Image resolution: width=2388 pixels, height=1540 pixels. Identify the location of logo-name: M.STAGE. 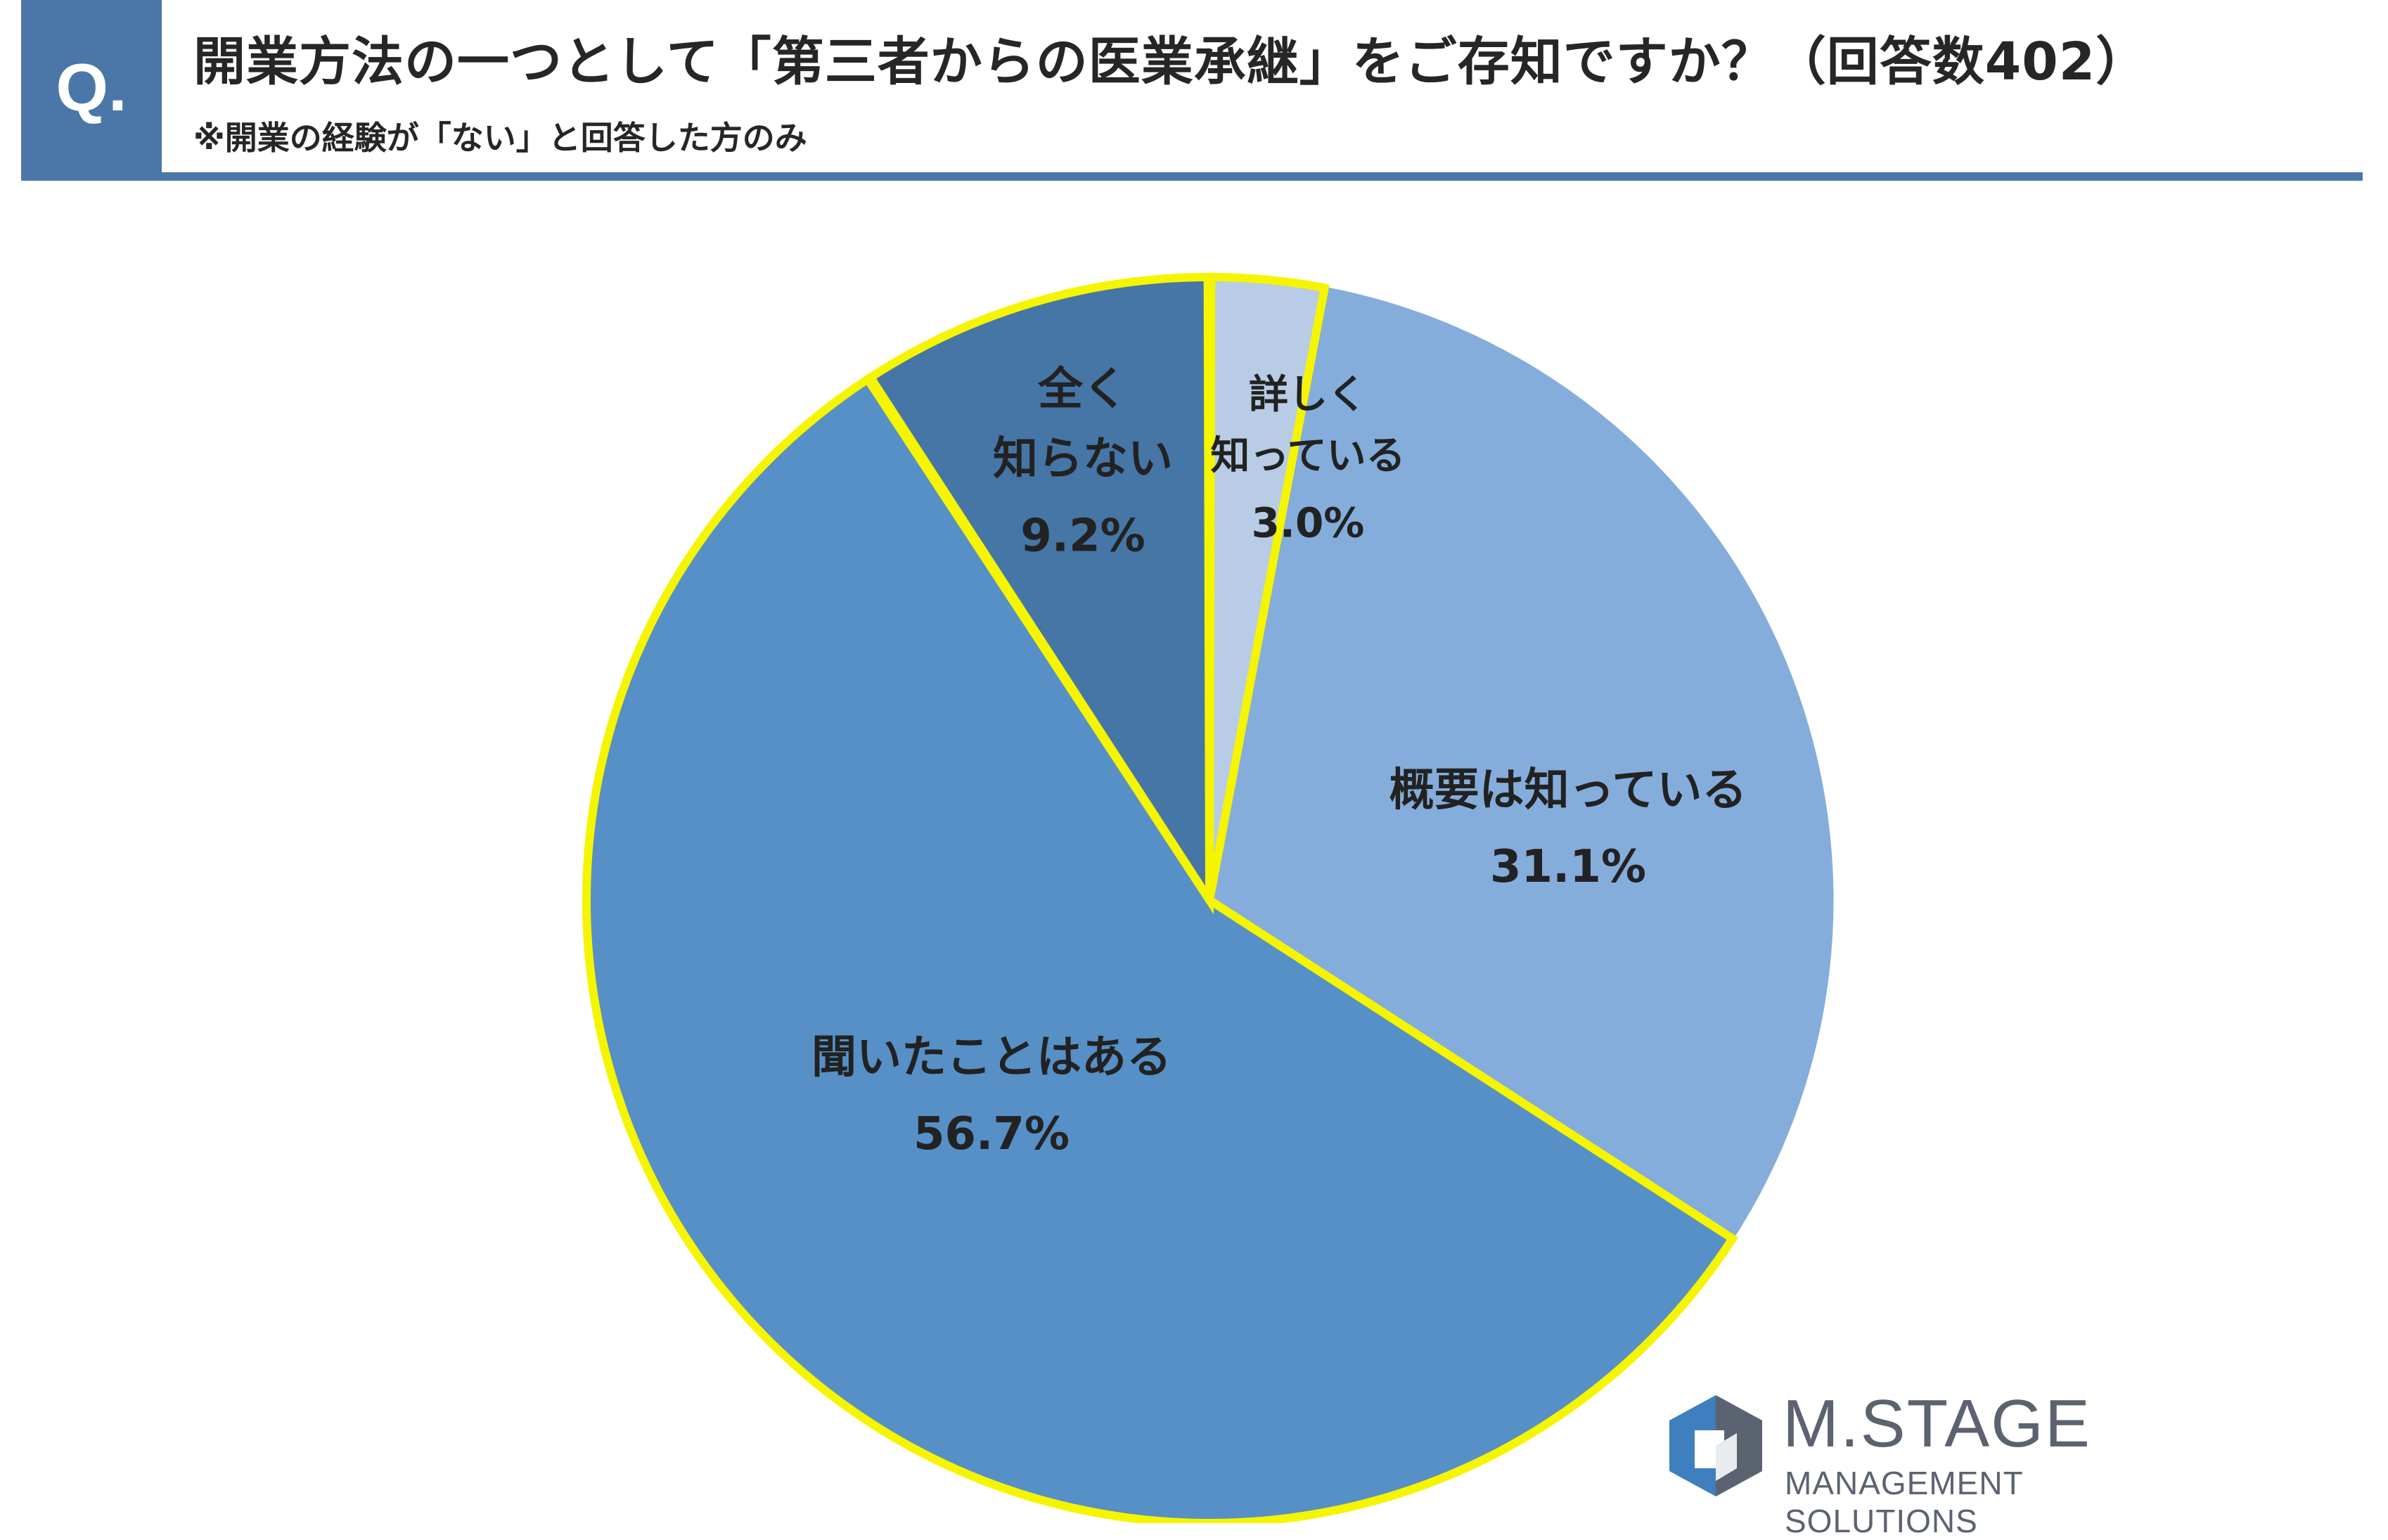
(1937, 1423).